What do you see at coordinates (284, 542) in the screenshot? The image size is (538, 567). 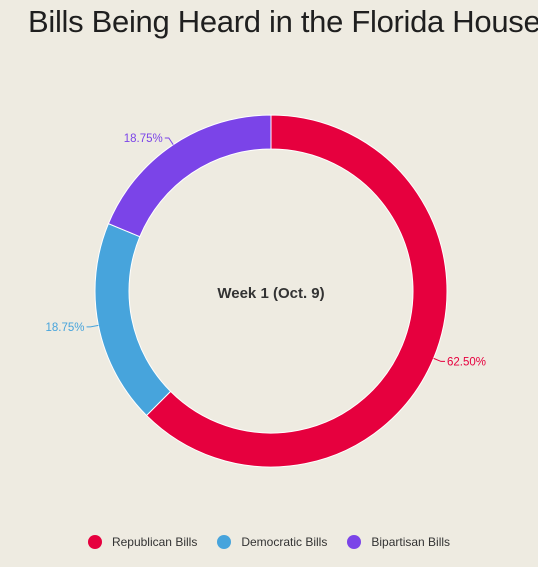 I see `legend-label: Democratic Bills` at bounding box center [284, 542].